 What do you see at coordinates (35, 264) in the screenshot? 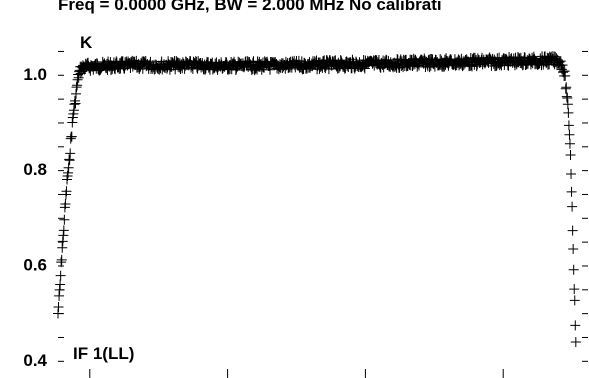
I see `y-tick-label: 0.6` at bounding box center [35, 264].